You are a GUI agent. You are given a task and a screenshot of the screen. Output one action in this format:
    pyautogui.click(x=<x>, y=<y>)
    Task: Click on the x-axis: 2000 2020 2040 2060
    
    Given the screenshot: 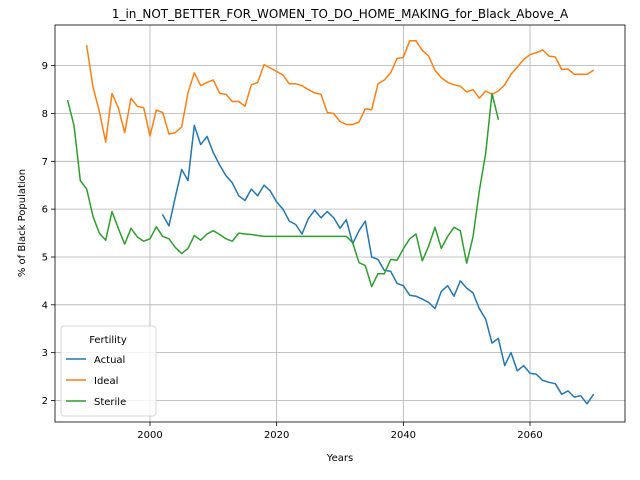 What is the action you would take?
    pyautogui.click(x=340, y=431)
    